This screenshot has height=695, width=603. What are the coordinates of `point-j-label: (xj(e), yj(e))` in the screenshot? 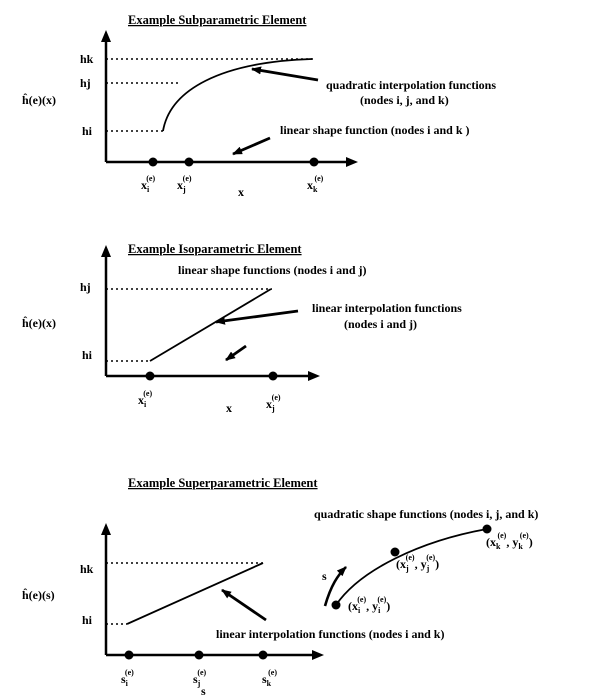 It's located at (417, 563).